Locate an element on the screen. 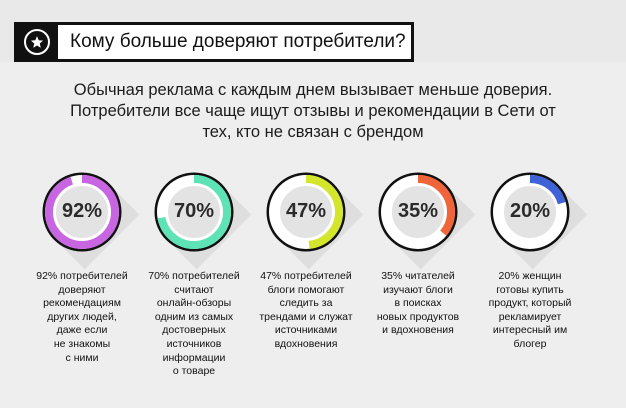 This screenshot has height=408, width=626. caption-line: изучают блоги is located at coordinates (418, 289).